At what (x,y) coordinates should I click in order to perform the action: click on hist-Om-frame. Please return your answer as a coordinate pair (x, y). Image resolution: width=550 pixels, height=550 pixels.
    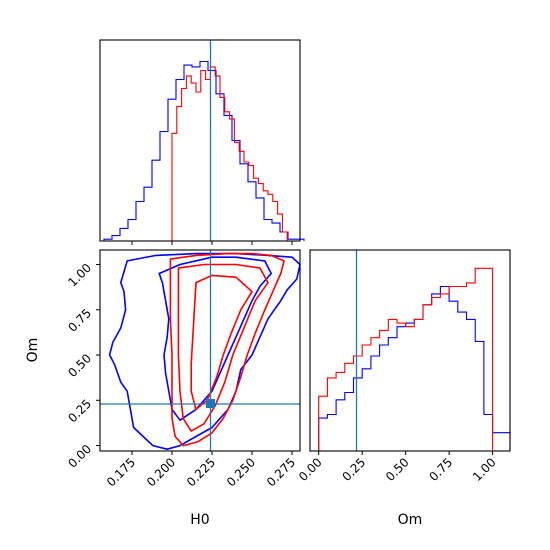
    Looking at the image, I should click on (410, 350).